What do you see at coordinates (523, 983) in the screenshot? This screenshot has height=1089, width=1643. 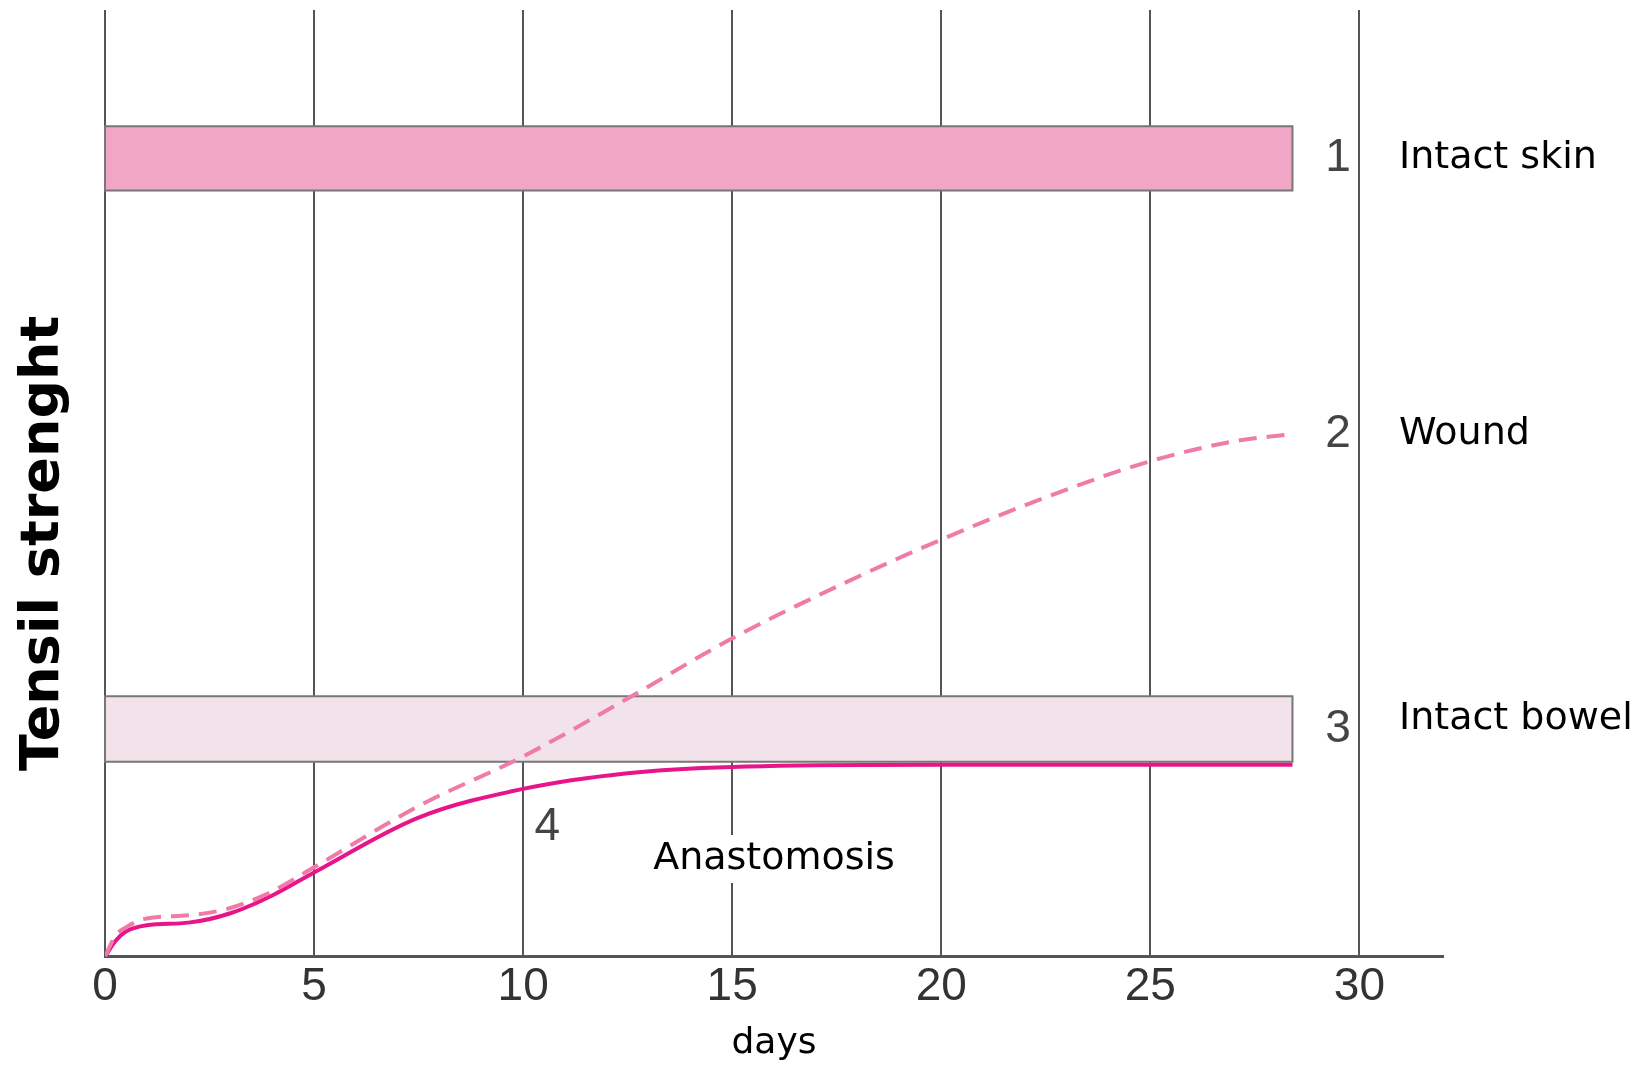 I see `x-tick-label: 10` at bounding box center [523, 983].